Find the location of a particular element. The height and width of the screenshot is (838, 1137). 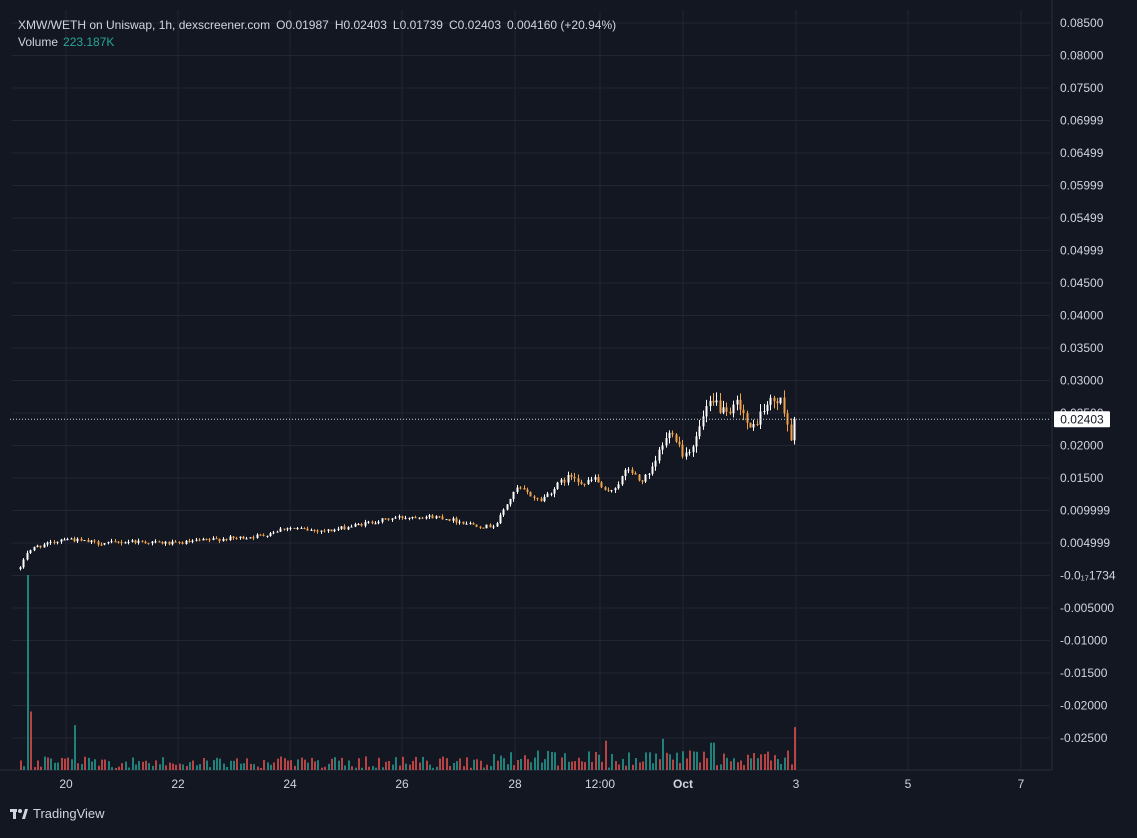

tradingview-brand: TradingView is located at coordinates (57, 813).